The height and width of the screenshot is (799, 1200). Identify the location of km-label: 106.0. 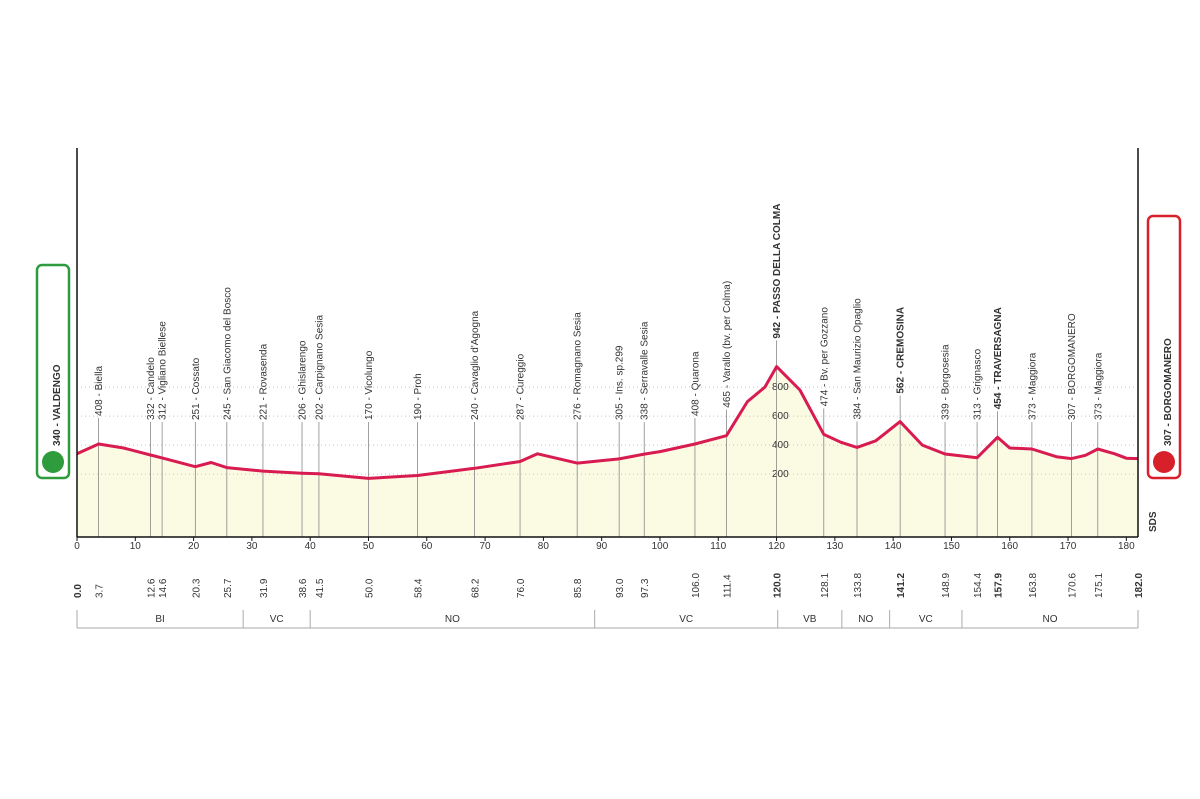
(696, 585).